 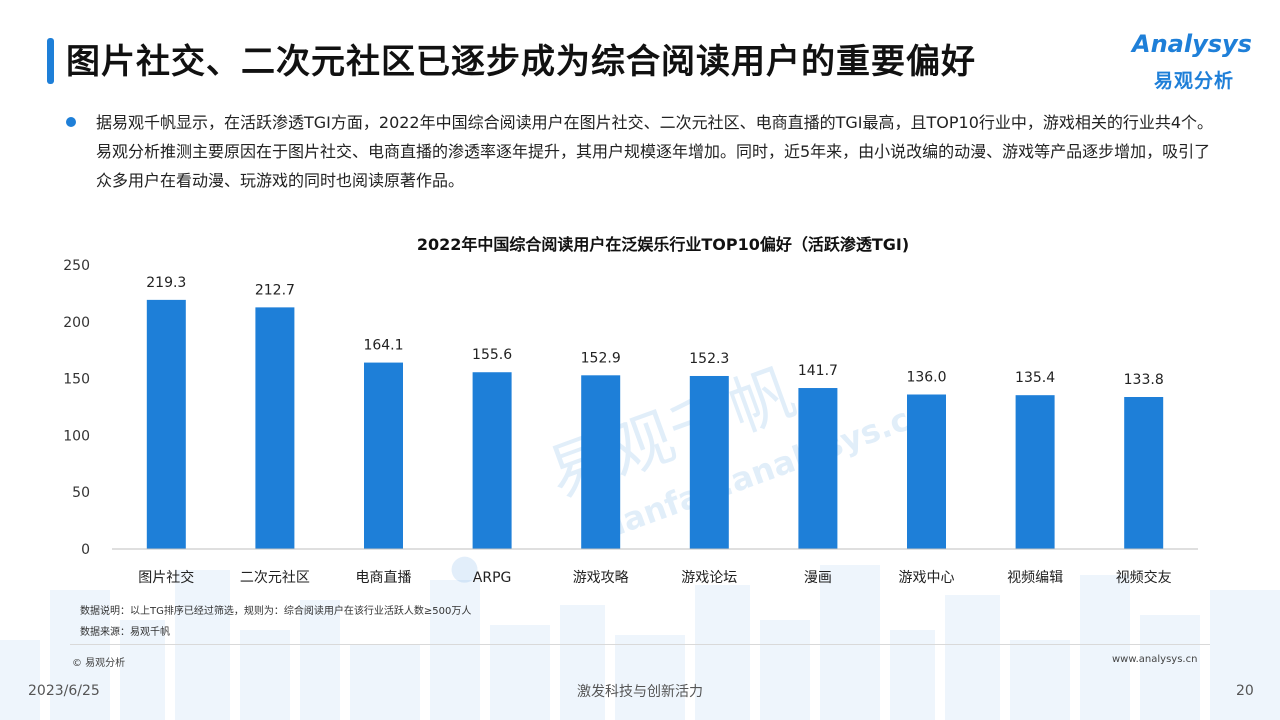 What do you see at coordinates (521, 62) in the screenshot?
I see `page-title: 图片社交、二次元社区已逐步成为综合阅读用户的重要偏好` at bounding box center [521, 62].